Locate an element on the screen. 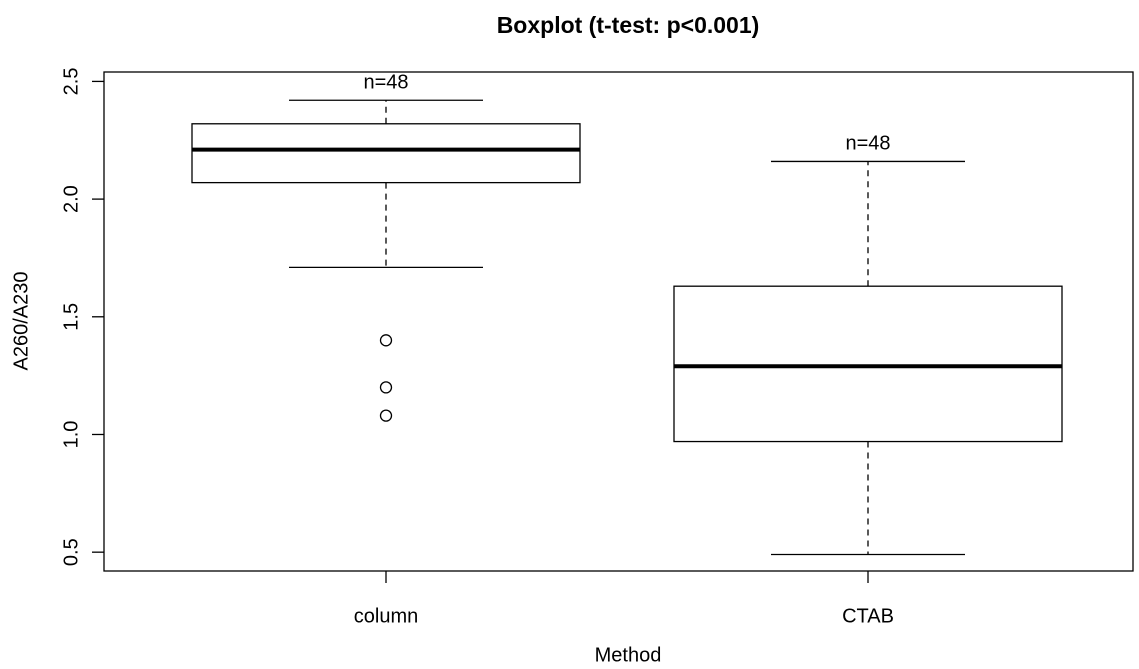 This screenshot has width=1139, height=669. y-axis-label: A260/A230 is located at coordinates (21, 321).